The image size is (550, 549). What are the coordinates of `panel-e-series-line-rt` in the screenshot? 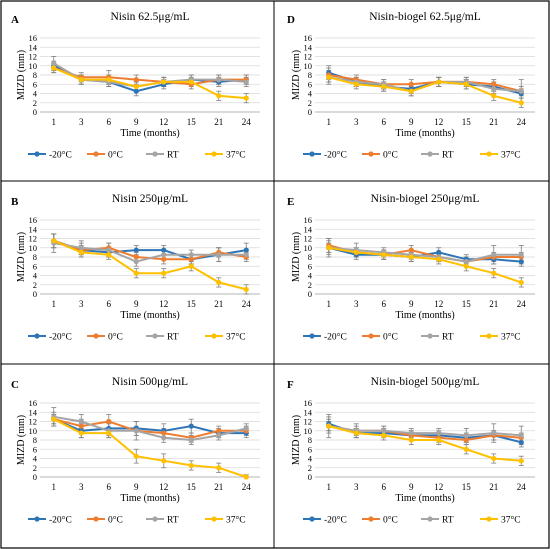 It's located at (425, 254).